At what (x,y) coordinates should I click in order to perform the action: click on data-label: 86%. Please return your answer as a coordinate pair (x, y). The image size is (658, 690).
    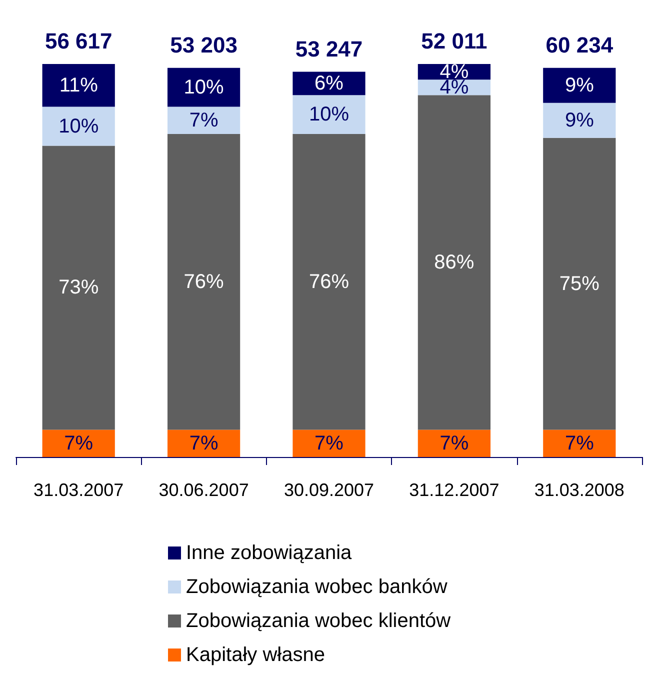
    Looking at the image, I should click on (454, 262).